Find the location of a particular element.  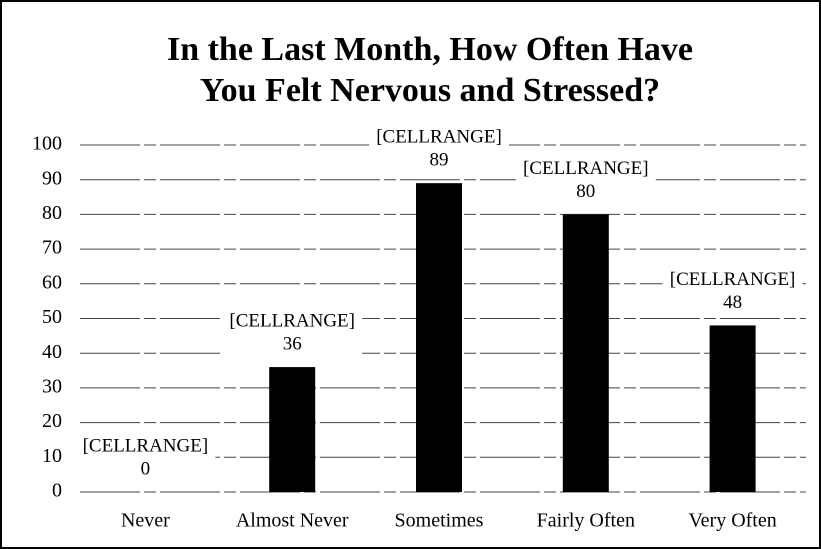

y-tick-label: 10 is located at coordinates (52, 456).